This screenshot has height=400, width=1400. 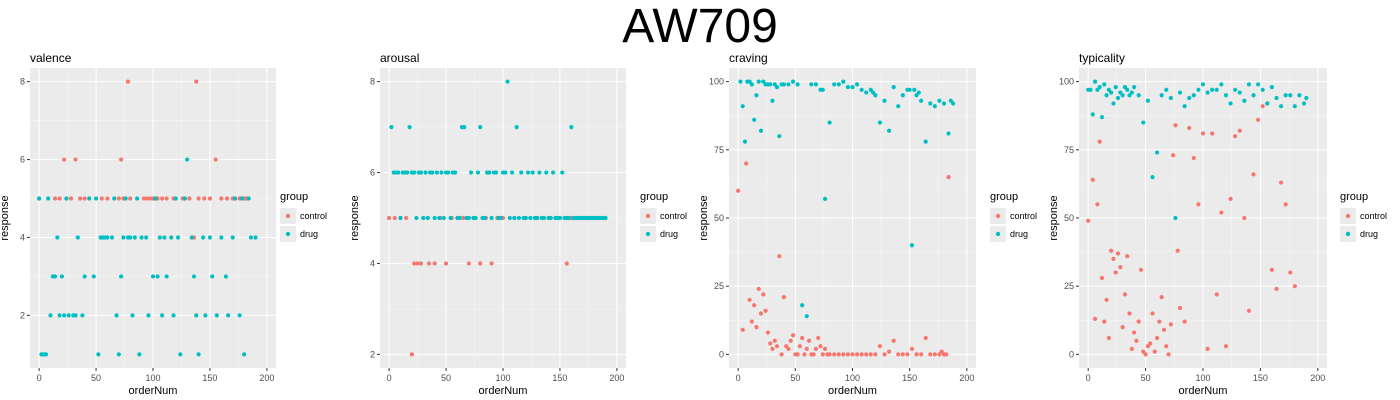 I want to click on y-axis-title: response, so click(x=355, y=217).